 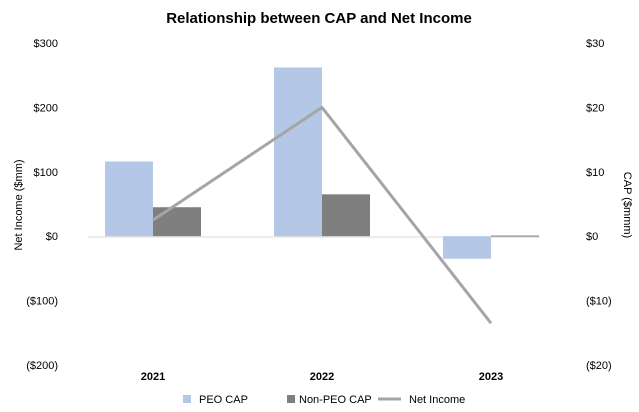 I want to click on category-label-2023: 2023, so click(x=491, y=377).